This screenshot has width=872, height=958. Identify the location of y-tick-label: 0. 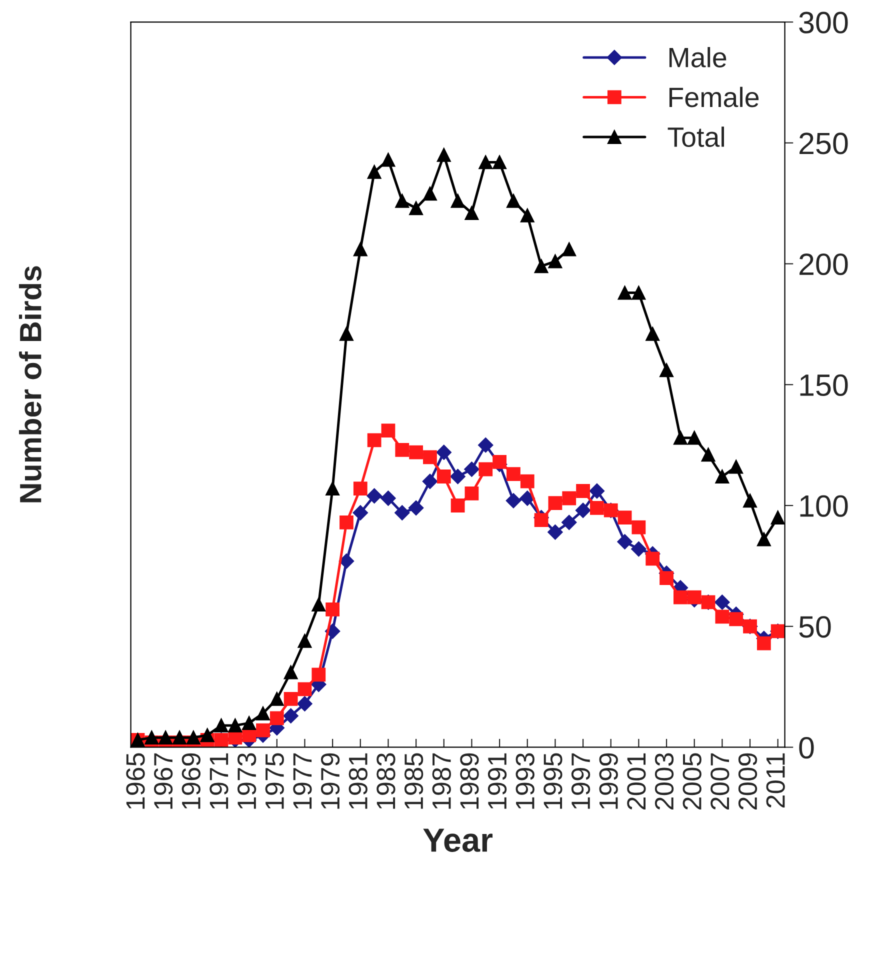
(806, 747).